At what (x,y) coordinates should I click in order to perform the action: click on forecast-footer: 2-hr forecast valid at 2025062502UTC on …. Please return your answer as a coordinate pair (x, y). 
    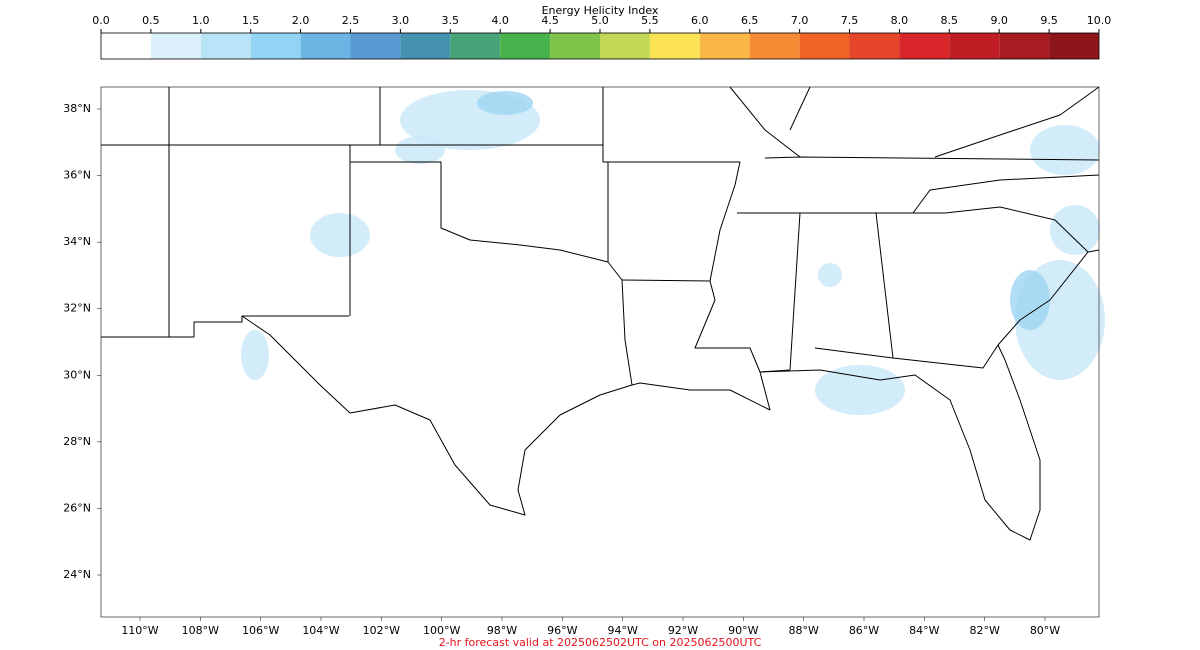
    Looking at the image, I should click on (600, 642).